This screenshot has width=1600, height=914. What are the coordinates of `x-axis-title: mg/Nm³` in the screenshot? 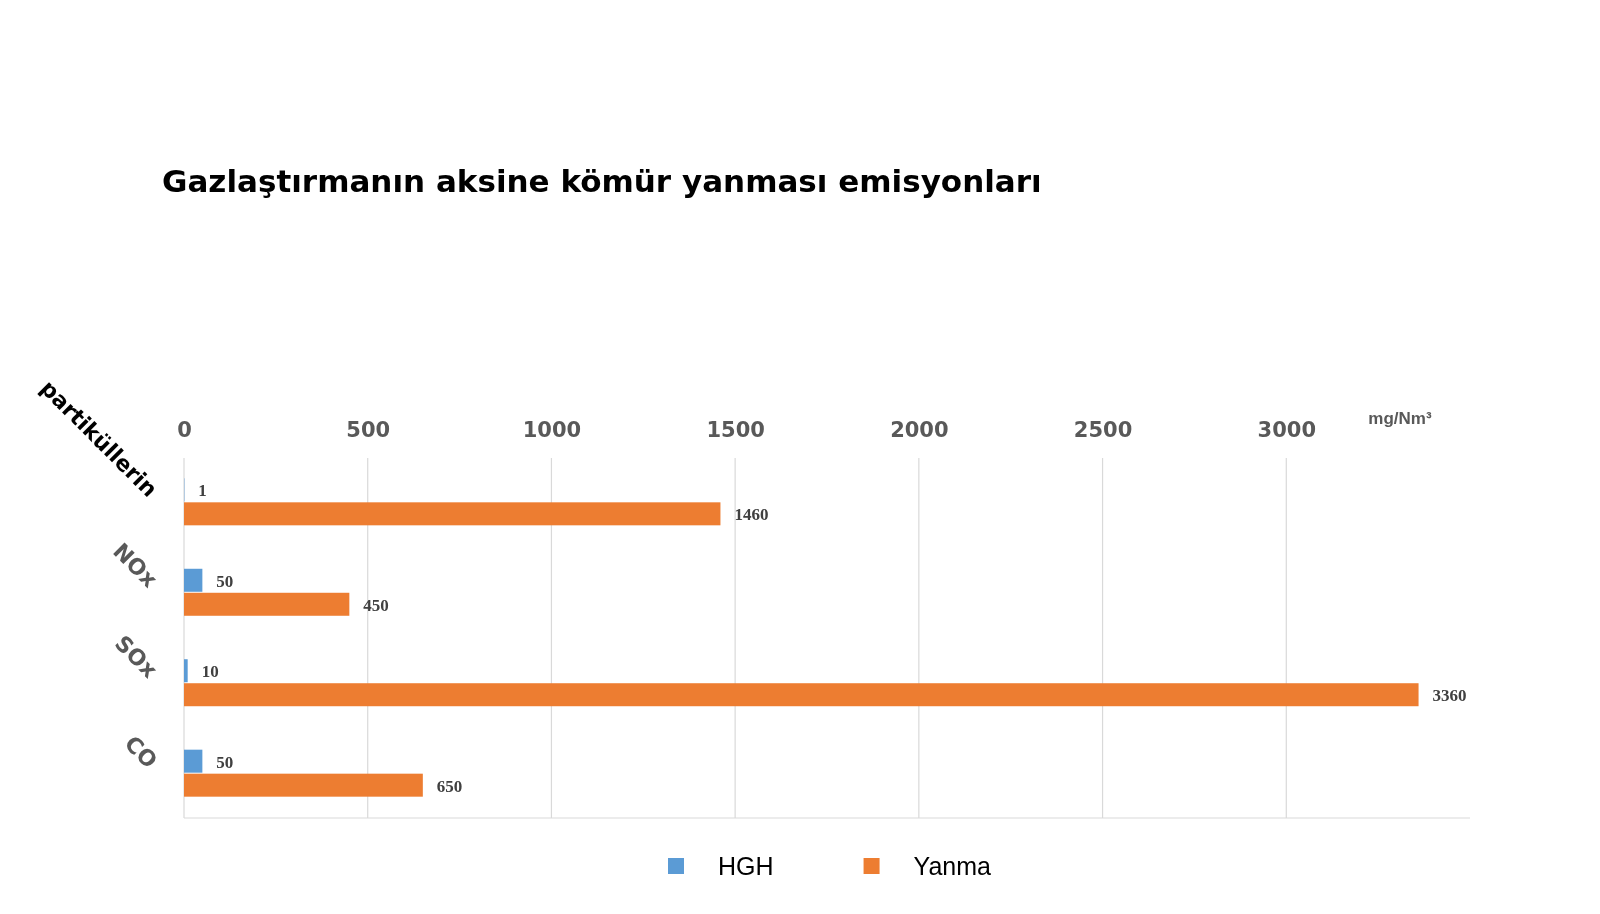 It's located at (1400, 418).